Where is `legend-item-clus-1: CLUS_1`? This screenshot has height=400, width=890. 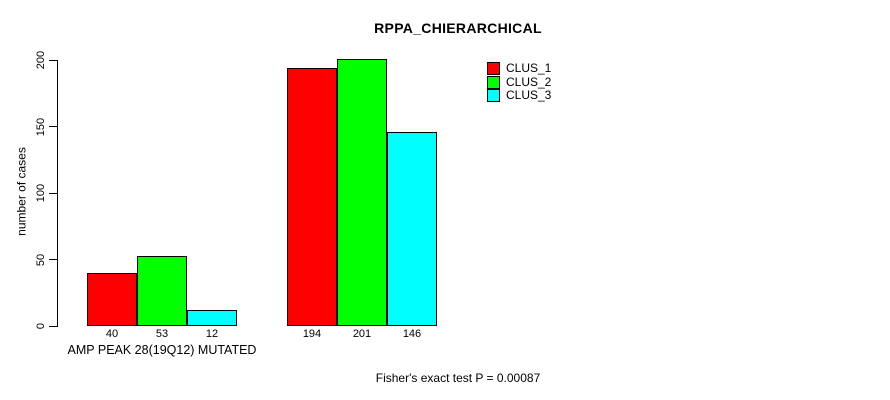 legend-item-clus-1: CLUS_1 is located at coordinates (519, 68).